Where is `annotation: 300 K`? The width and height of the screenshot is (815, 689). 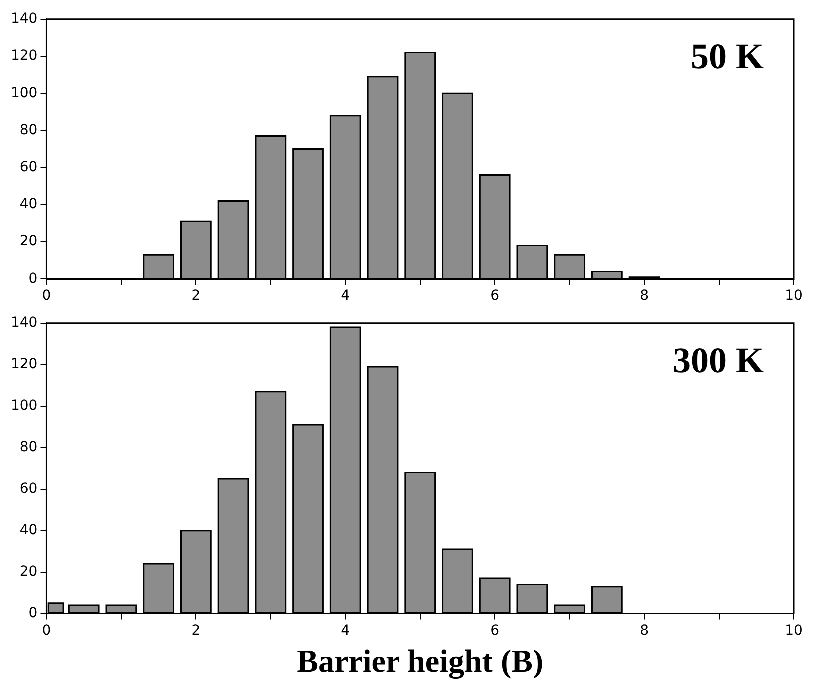 annotation: 300 K is located at coordinates (718, 360).